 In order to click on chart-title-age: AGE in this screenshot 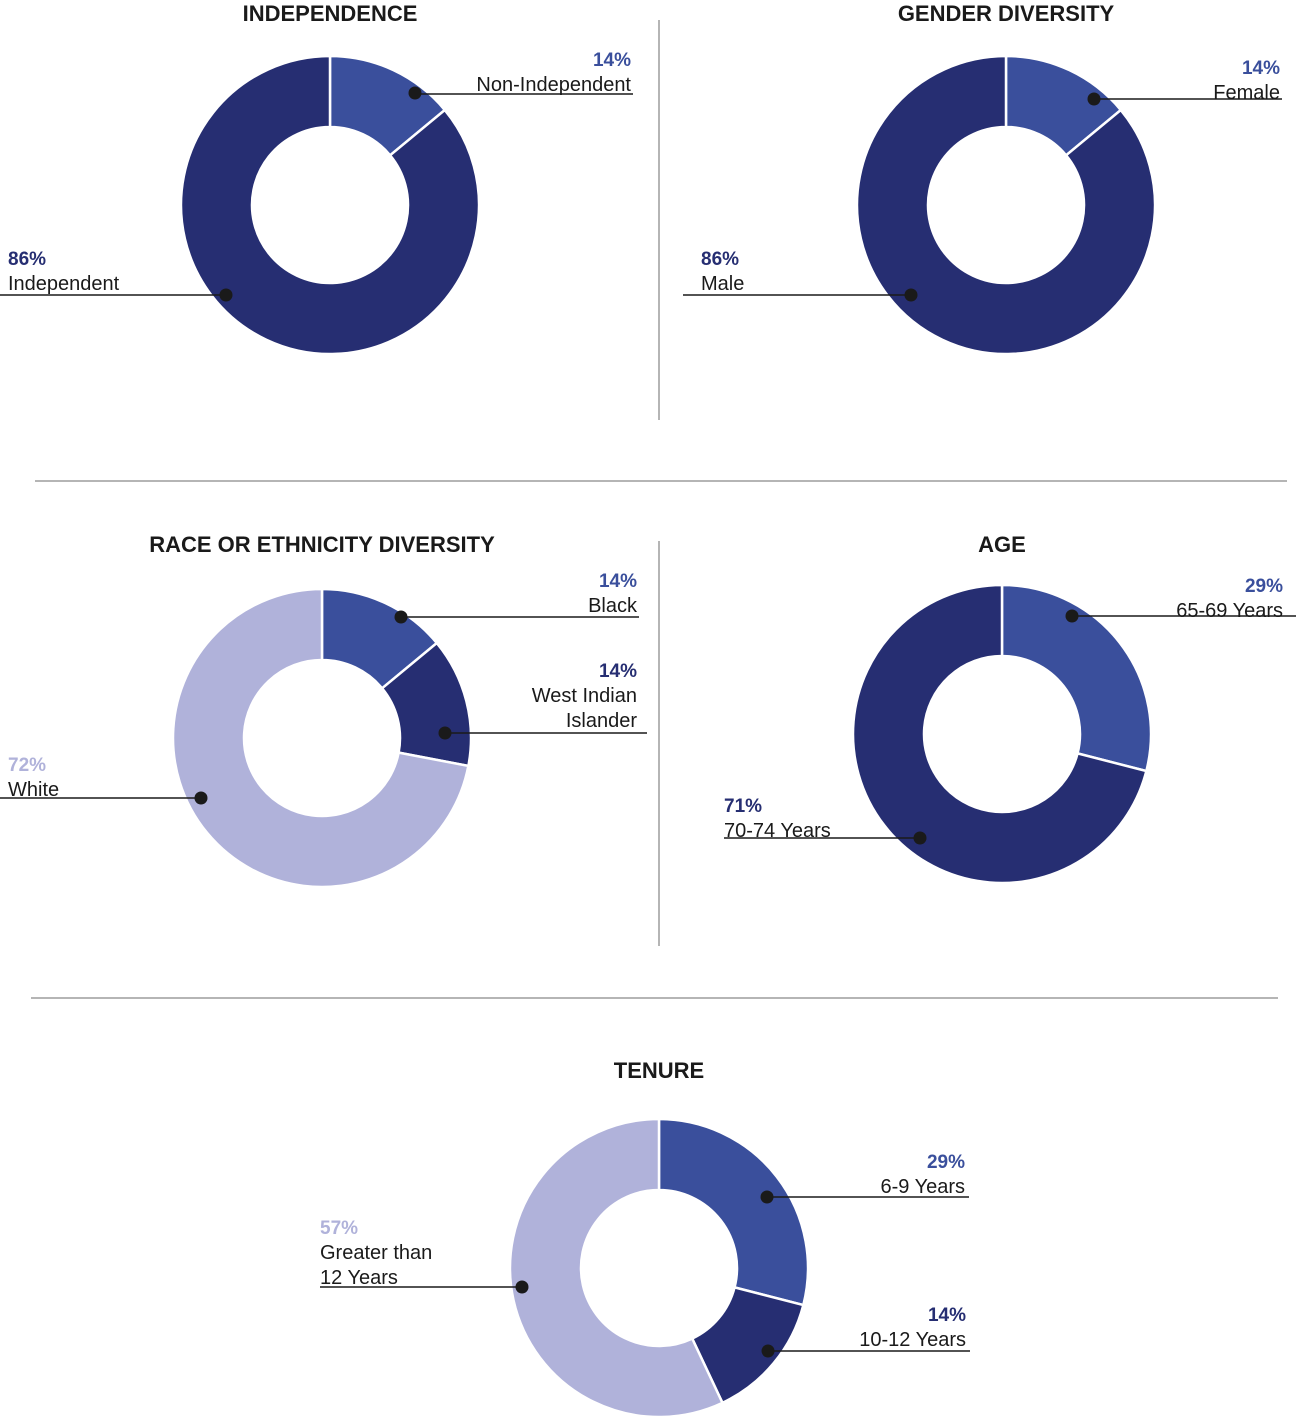, I will do `click(1002, 544)`.